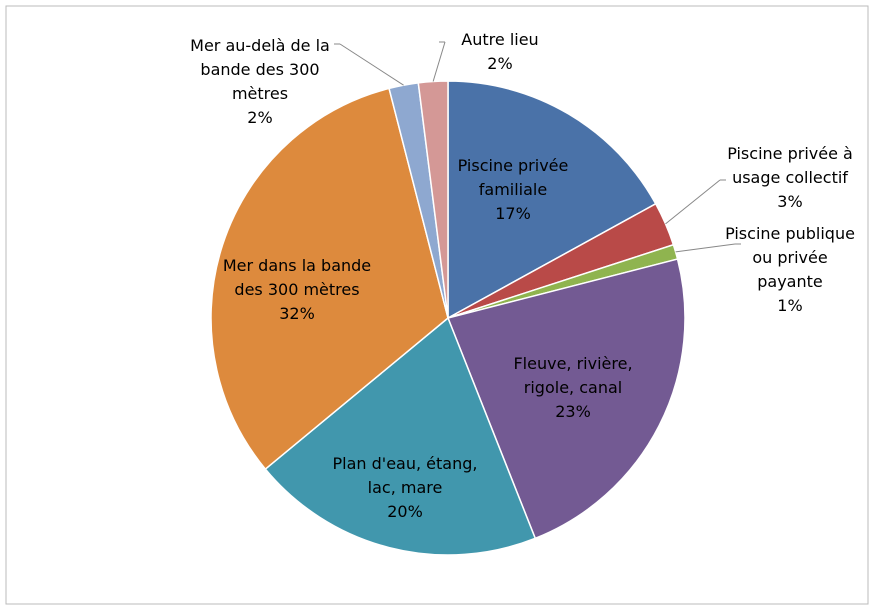 The width and height of the screenshot is (874, 610). What do you see at coordinates (790, 165) in the screenshot?
I see `category-label: Piscine privée à usage collectif` at bounding box center [790, 165].